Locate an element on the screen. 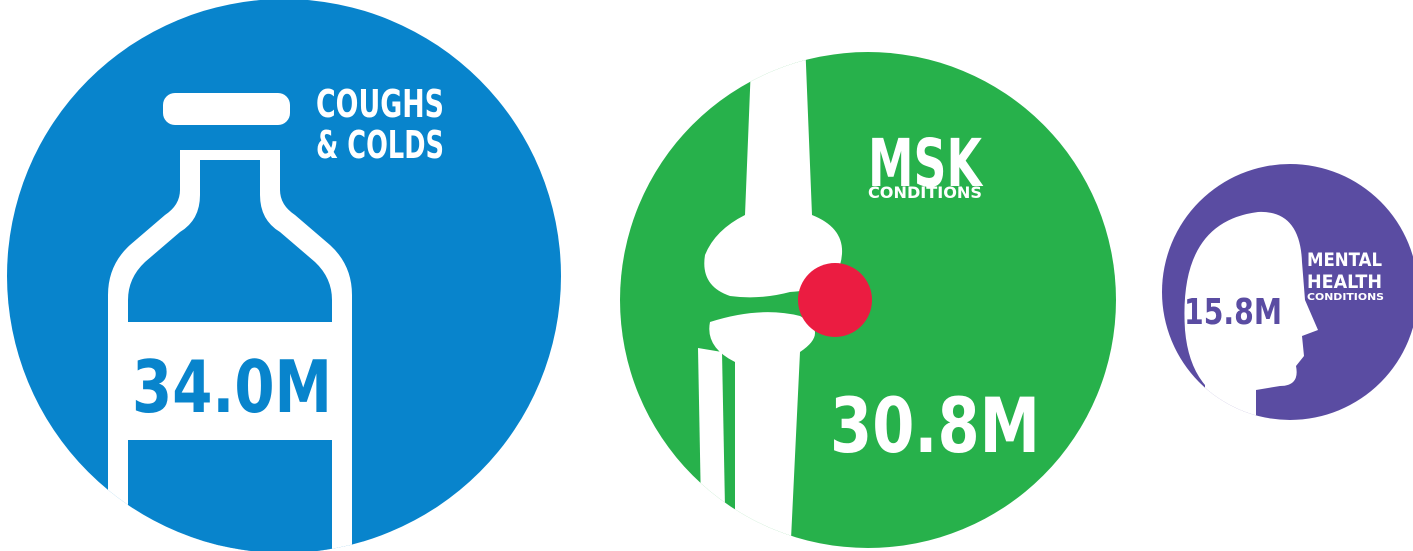 This screenshot has height=551, width=1413. label-line: COUGHS is located at coordinates (380, 104).